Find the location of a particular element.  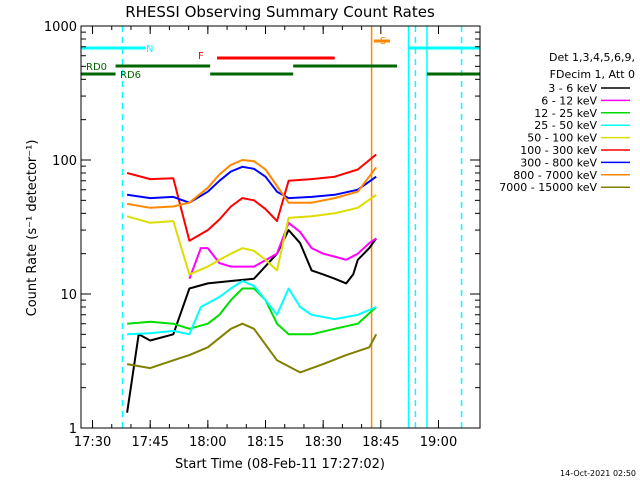

legend-entry-2: 12 - 25 keV is located at coordinates (565, 113).